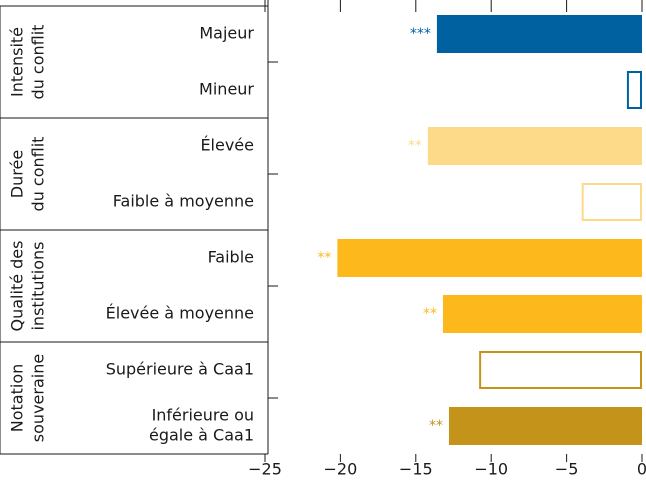 The image size is (646, 482). What do you see at coordinates (641, 469) in the screenshot?
I see `x-tick-label: 0` at bounding box center [641, 469].